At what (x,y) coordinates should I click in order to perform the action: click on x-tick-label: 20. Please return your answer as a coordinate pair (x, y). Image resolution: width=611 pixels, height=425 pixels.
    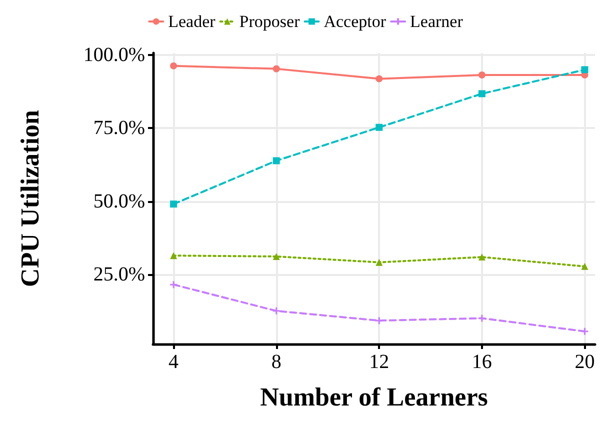
    Looking at the image, I should click on (584, 362).